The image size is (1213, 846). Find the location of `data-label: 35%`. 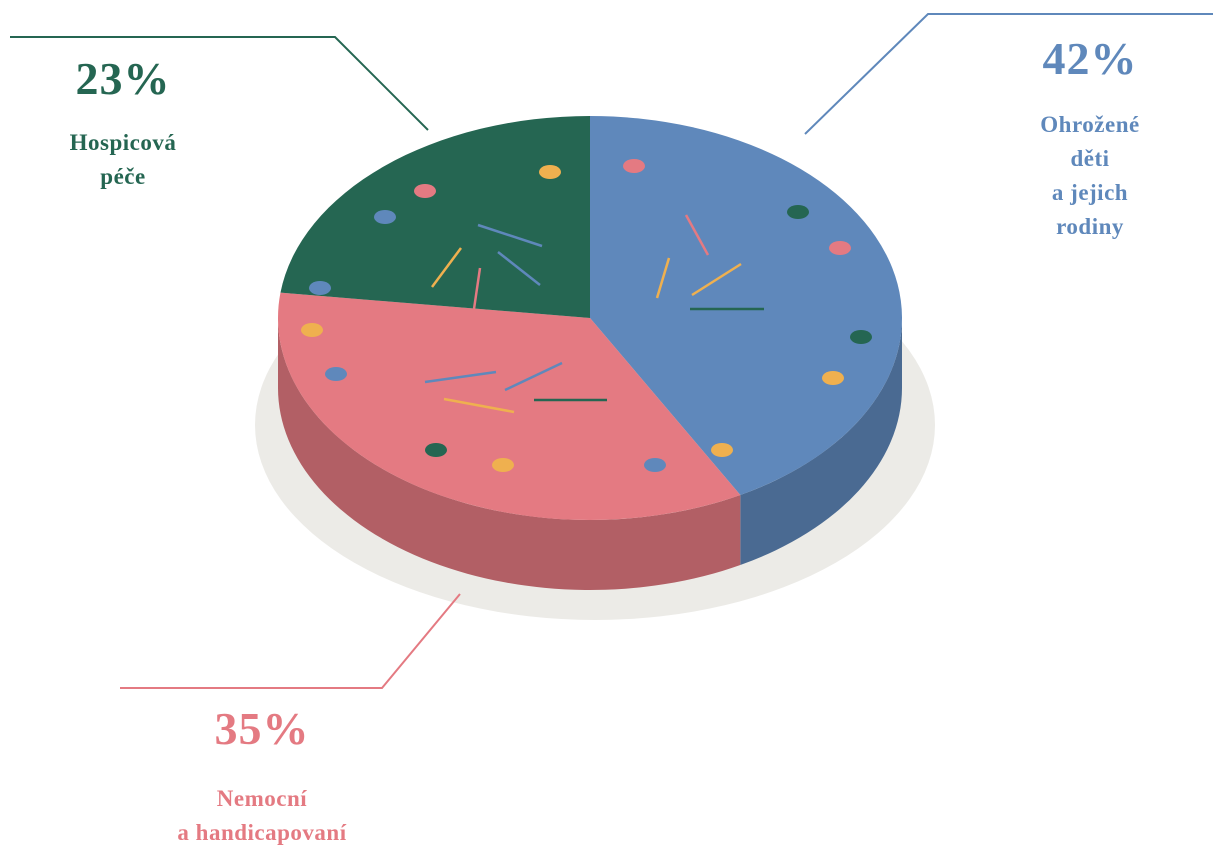

data-label: 35% is located at coordinates (262, 728).